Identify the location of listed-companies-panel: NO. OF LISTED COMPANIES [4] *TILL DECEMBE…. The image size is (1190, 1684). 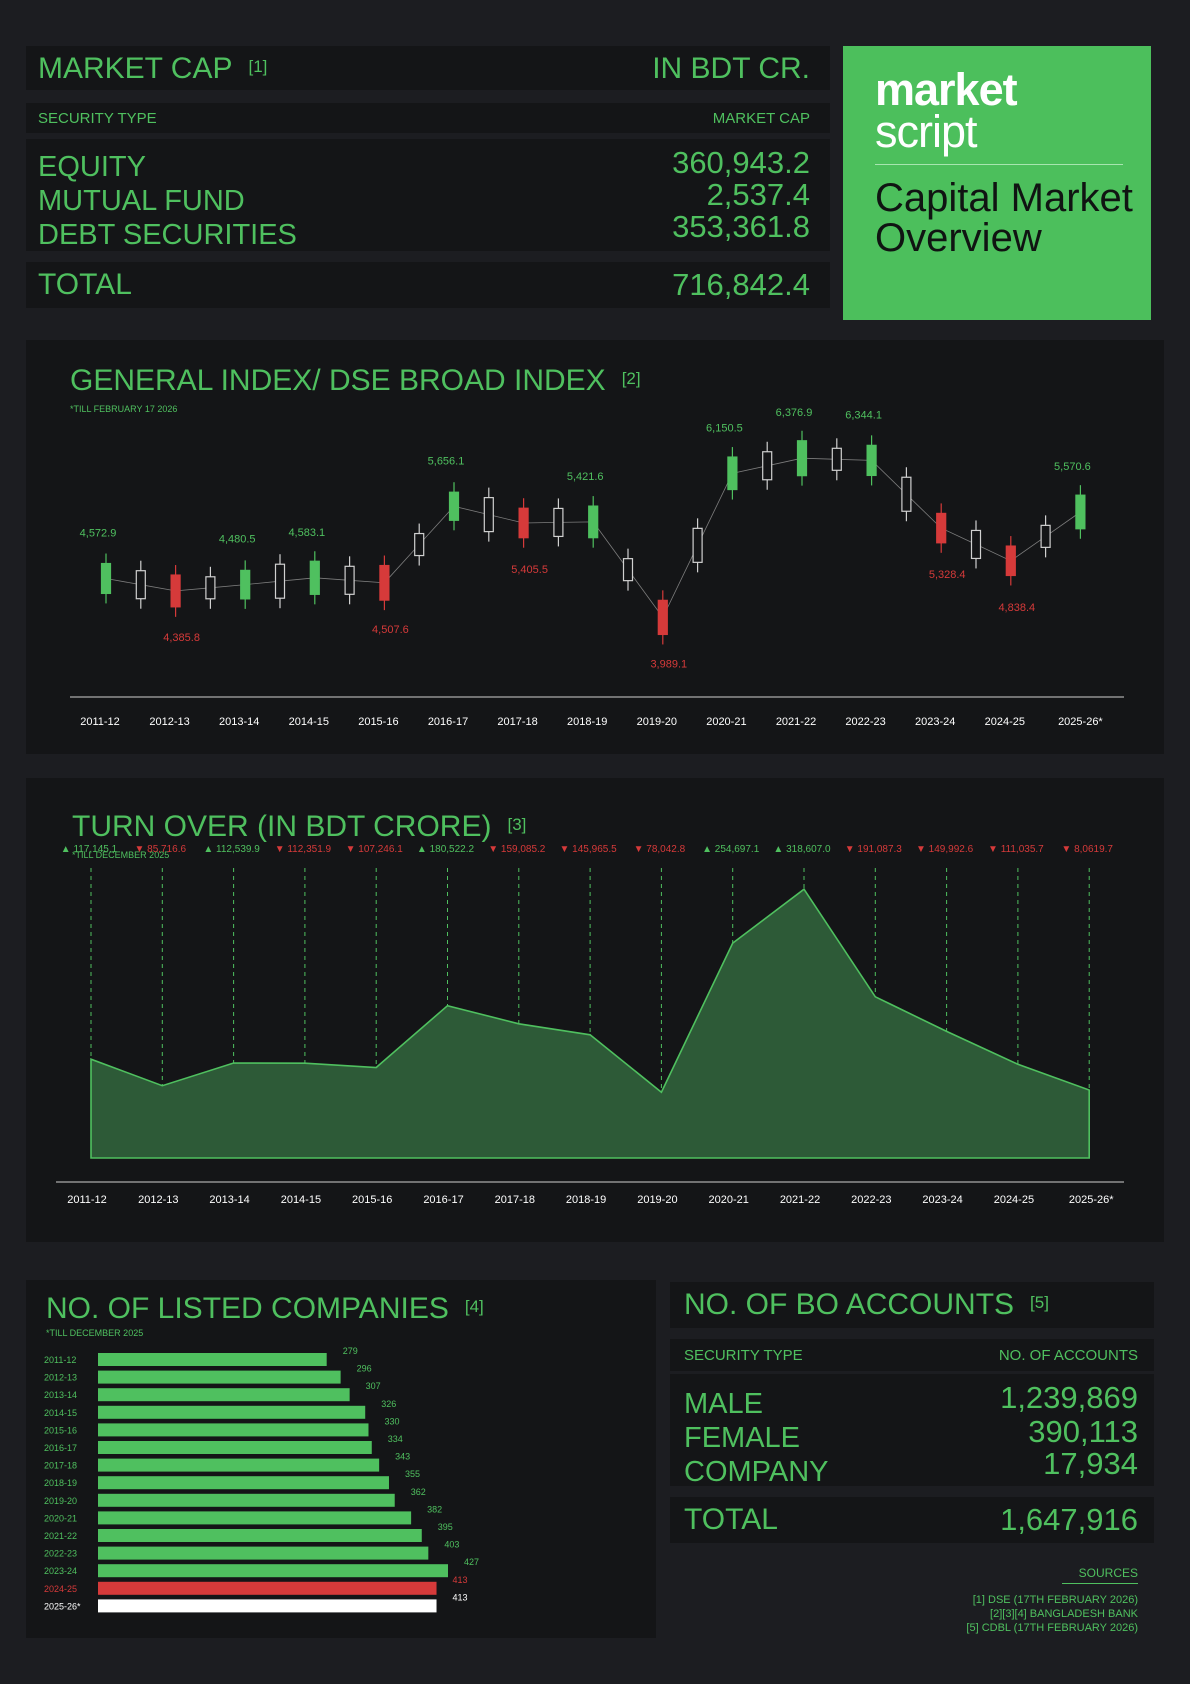
(341, 1459).